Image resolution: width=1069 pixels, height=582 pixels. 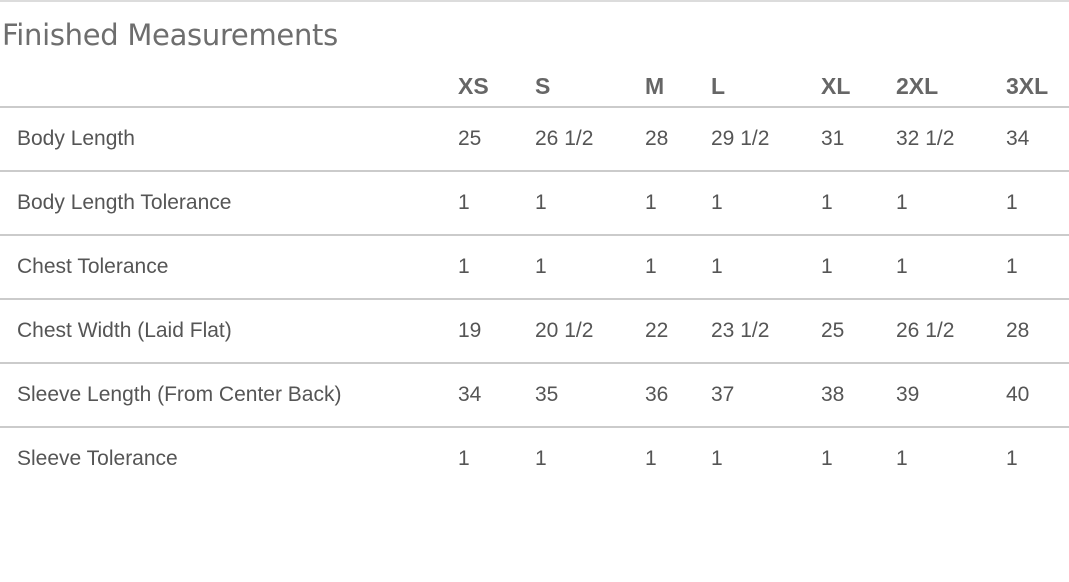 I want to click on column-header-xl: XL, so click(x=836, y=86).